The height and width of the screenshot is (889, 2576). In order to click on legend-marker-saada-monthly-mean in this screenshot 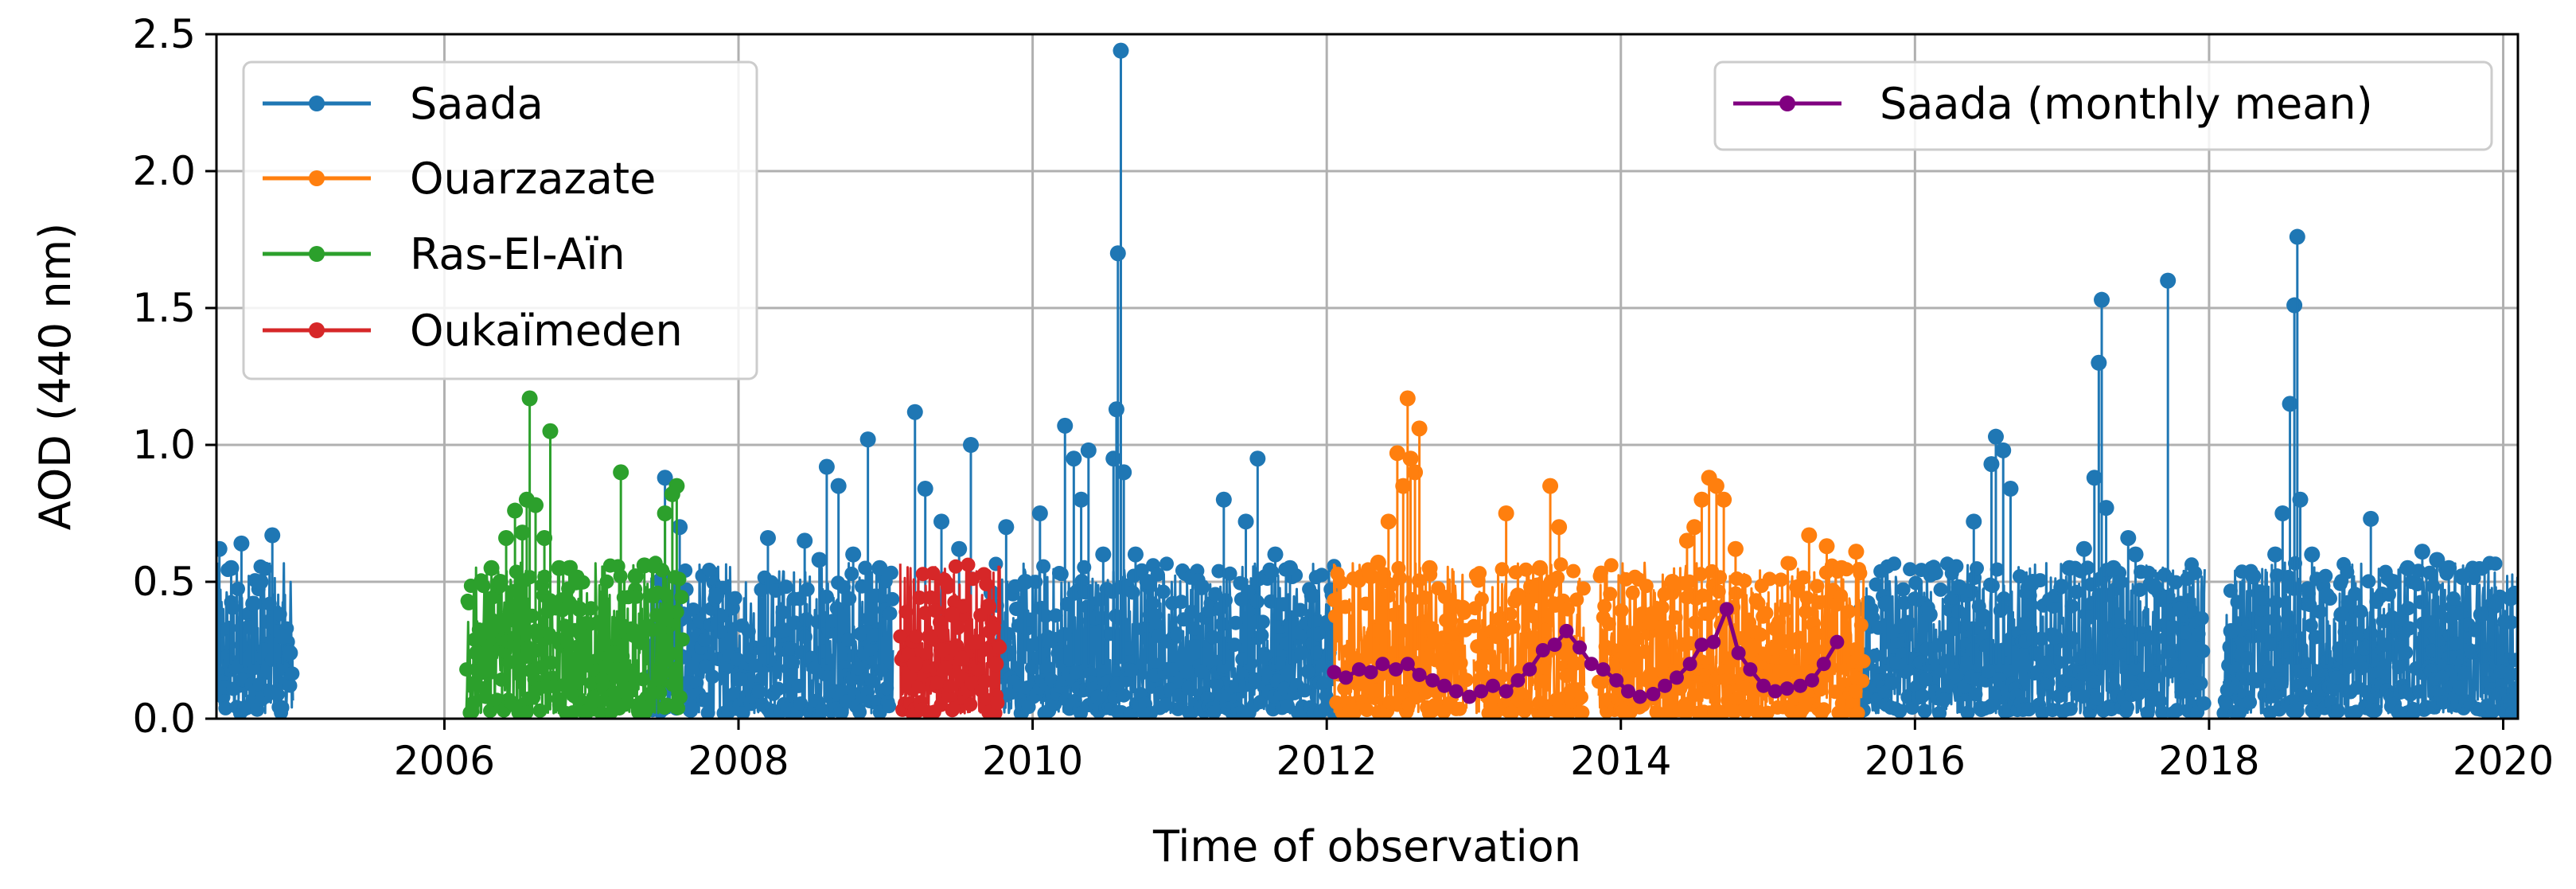, I will do `click(1787, 104)`.